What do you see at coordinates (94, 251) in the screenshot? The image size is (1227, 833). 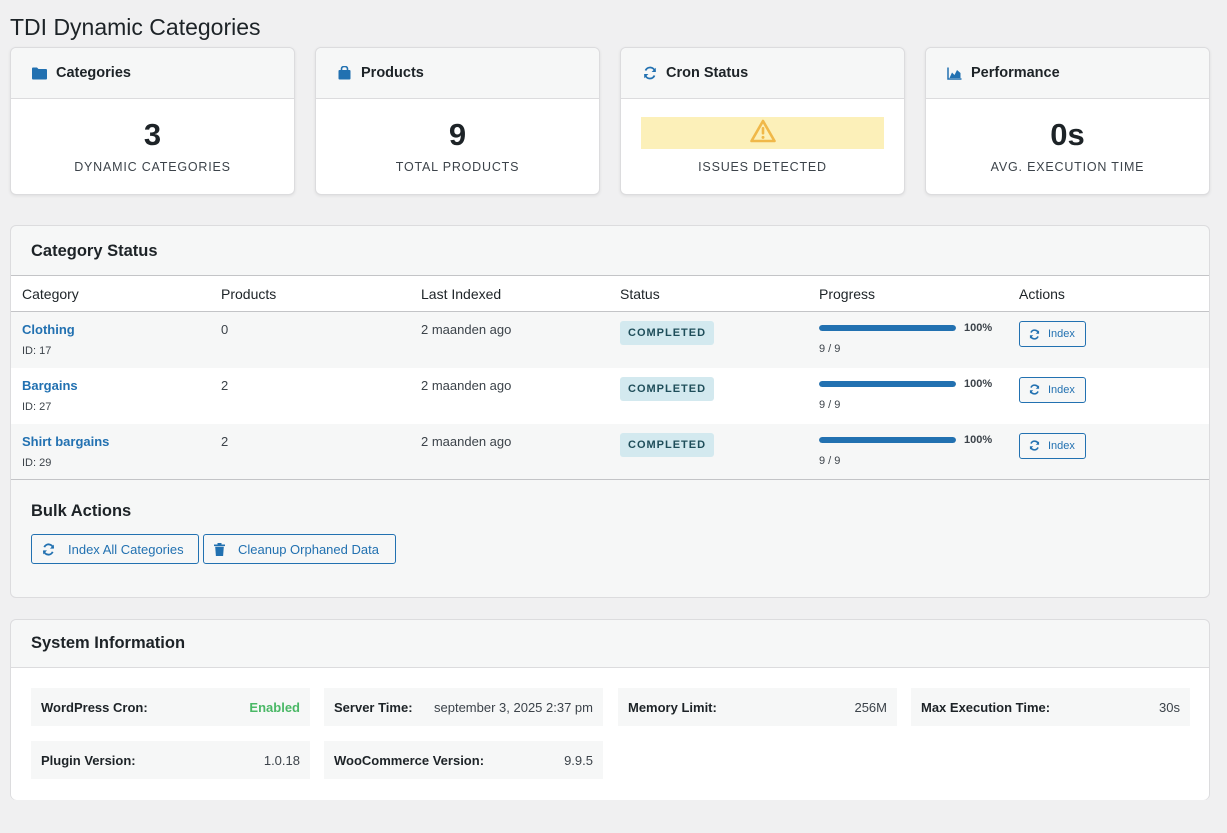 I see `category-status-title: Category Status` at bounding box center [94, 251].